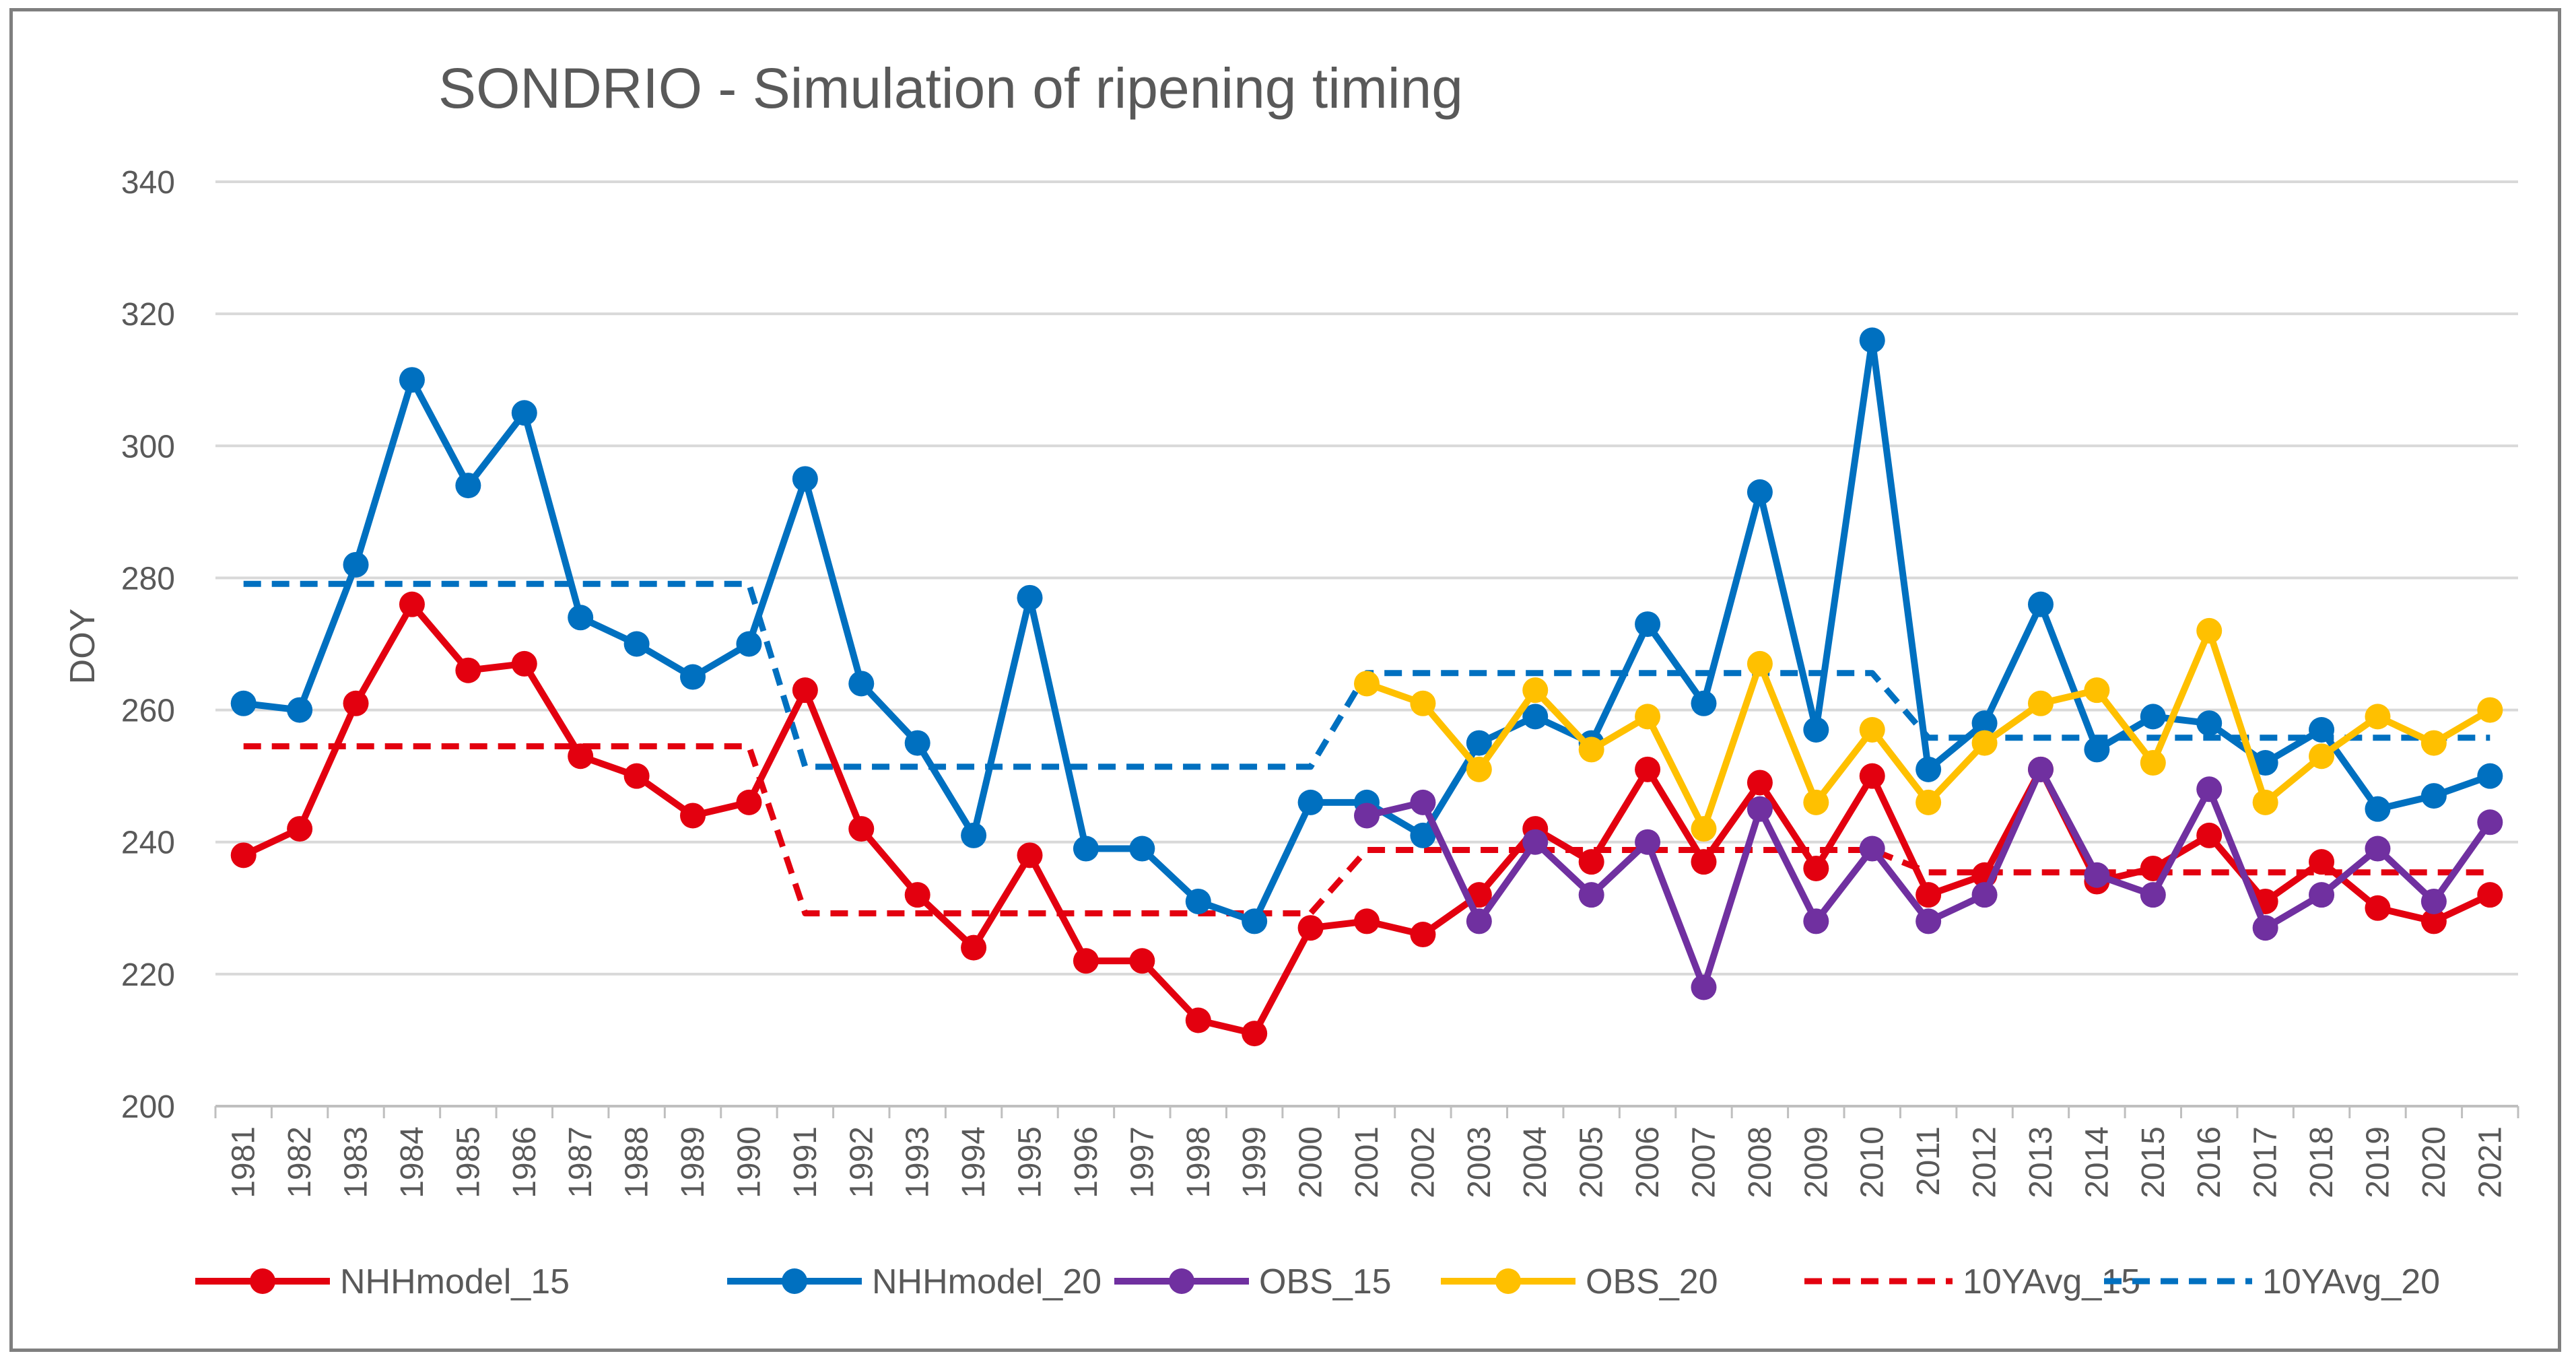 The image size is (2576, 1364). Describe the element at coordinates (148, 183) in the screenshot. I see `y-tick-label: 340` at that location.